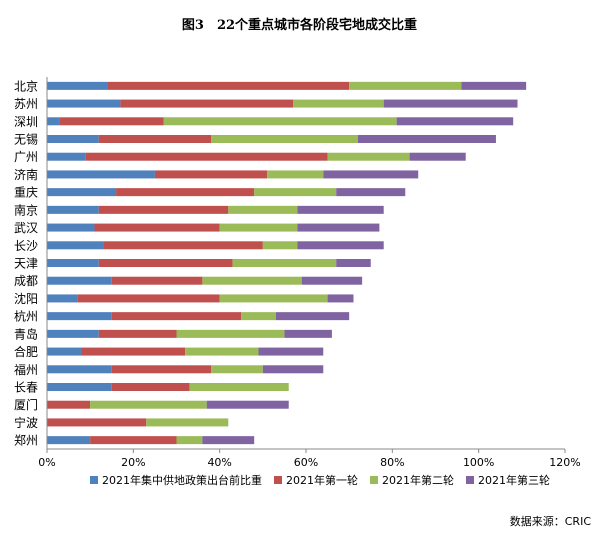 The width and height of the screenshot is (599, 534). Describe the element at coordinates (26, 333) in the screenshot. I see `category-label: 青岛` at that location.